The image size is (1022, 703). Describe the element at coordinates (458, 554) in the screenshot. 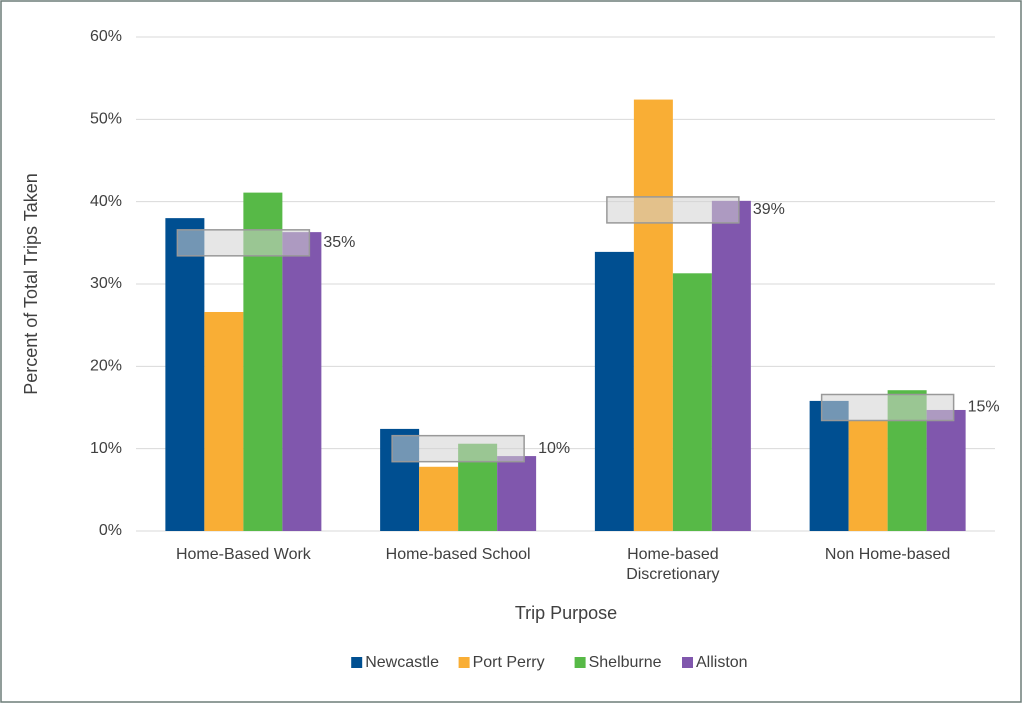

I see `x-tick-label: Home-based School` at that location.